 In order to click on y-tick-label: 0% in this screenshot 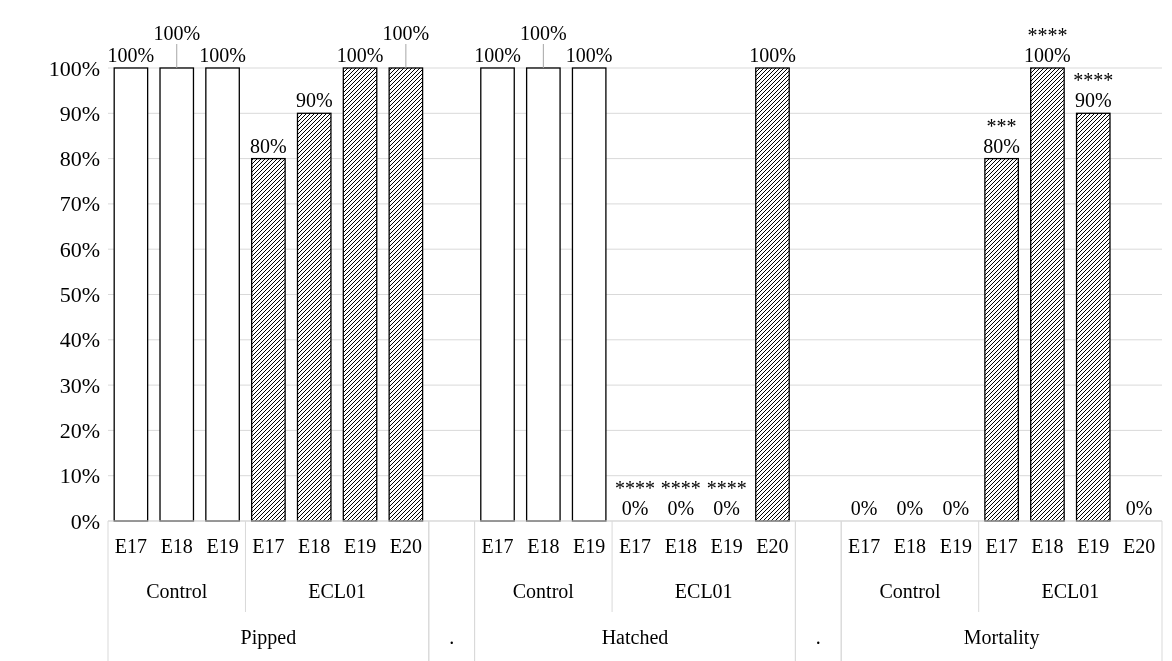, I will do `click(85, 521)`.